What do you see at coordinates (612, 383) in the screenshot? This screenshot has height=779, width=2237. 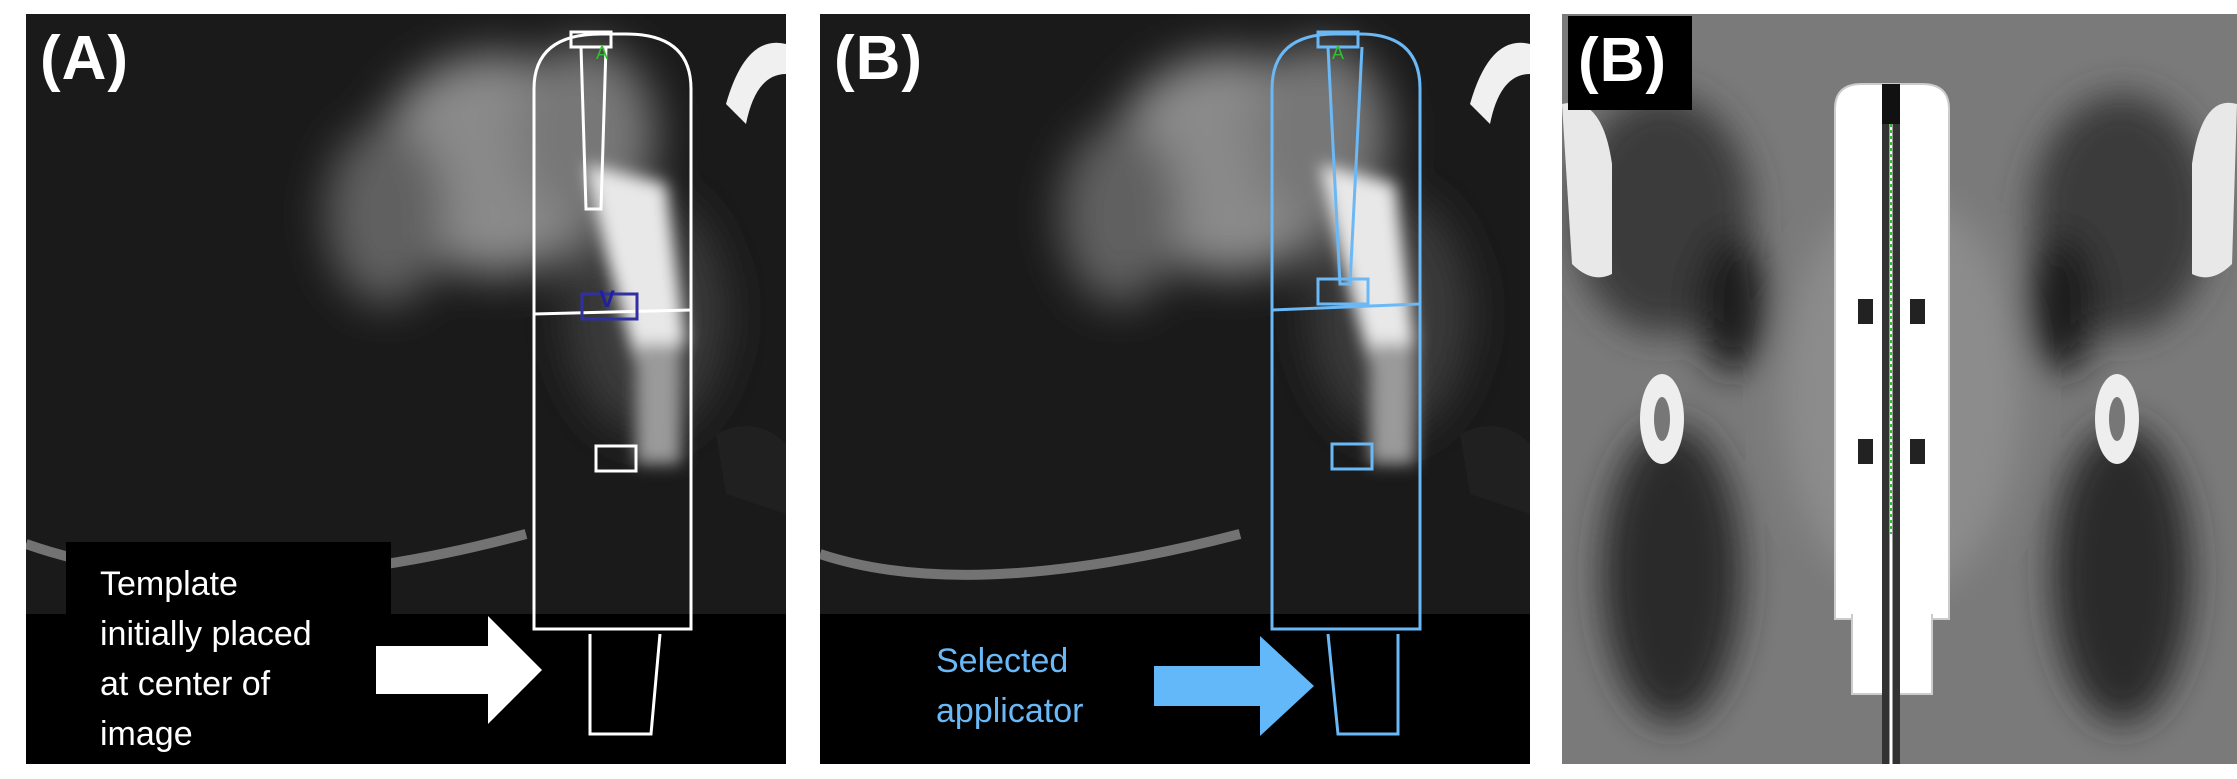 I see `applicator-outline-a` at bounding box center [612, 383].